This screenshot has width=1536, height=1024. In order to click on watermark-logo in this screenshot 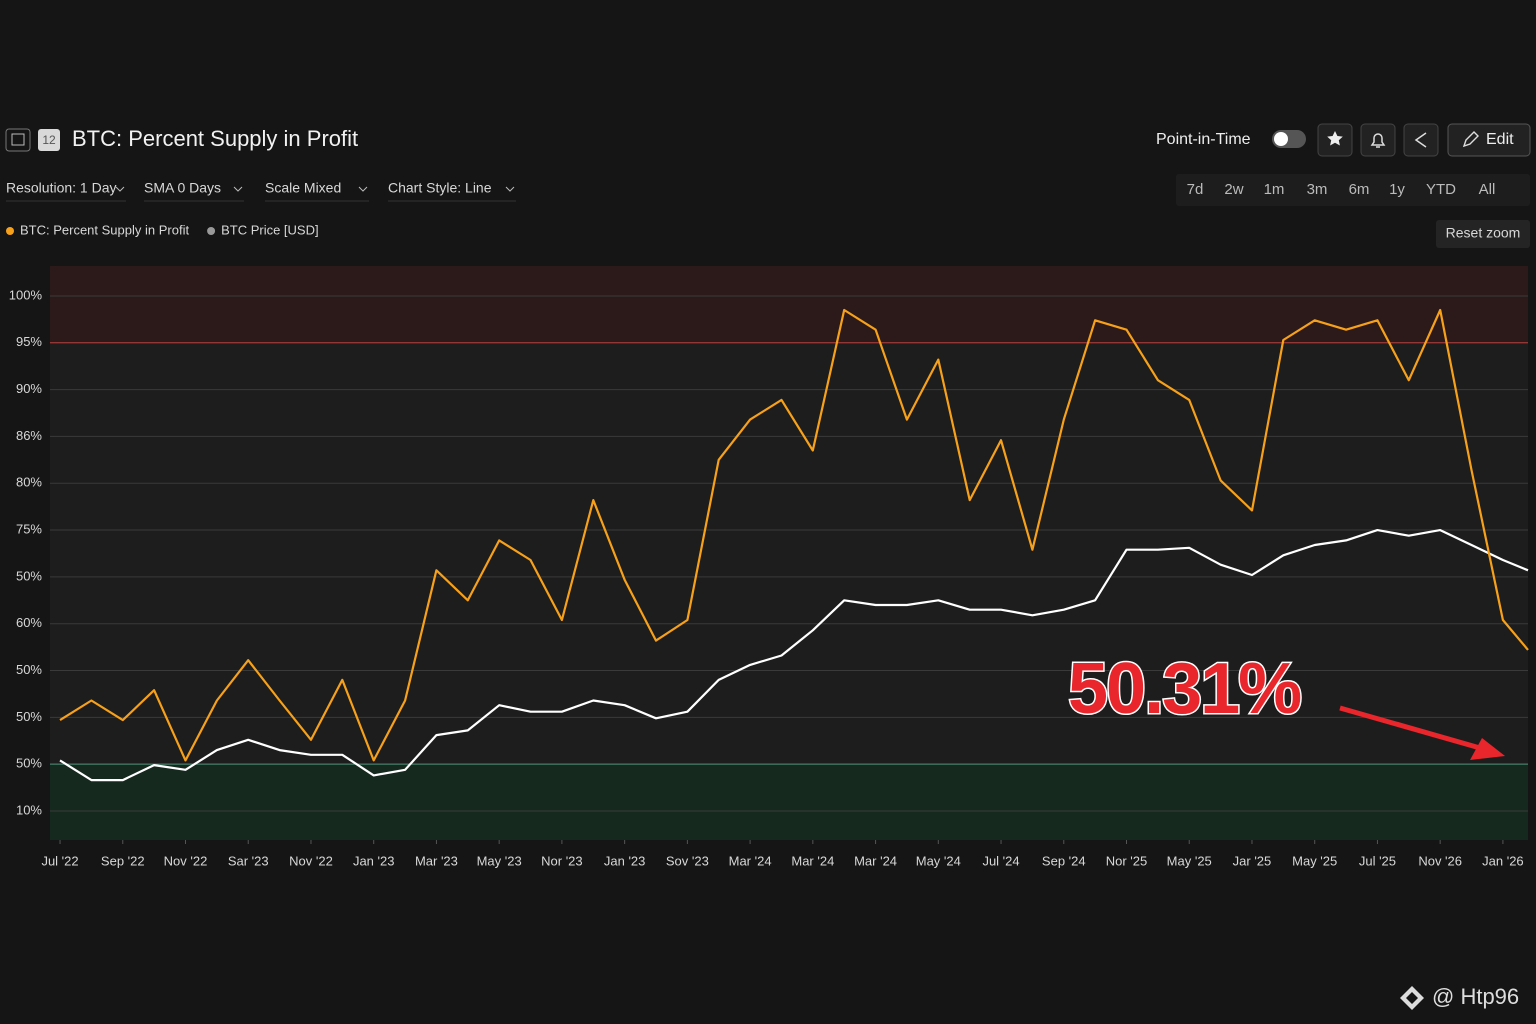, I will do `click(1412, 998)`.